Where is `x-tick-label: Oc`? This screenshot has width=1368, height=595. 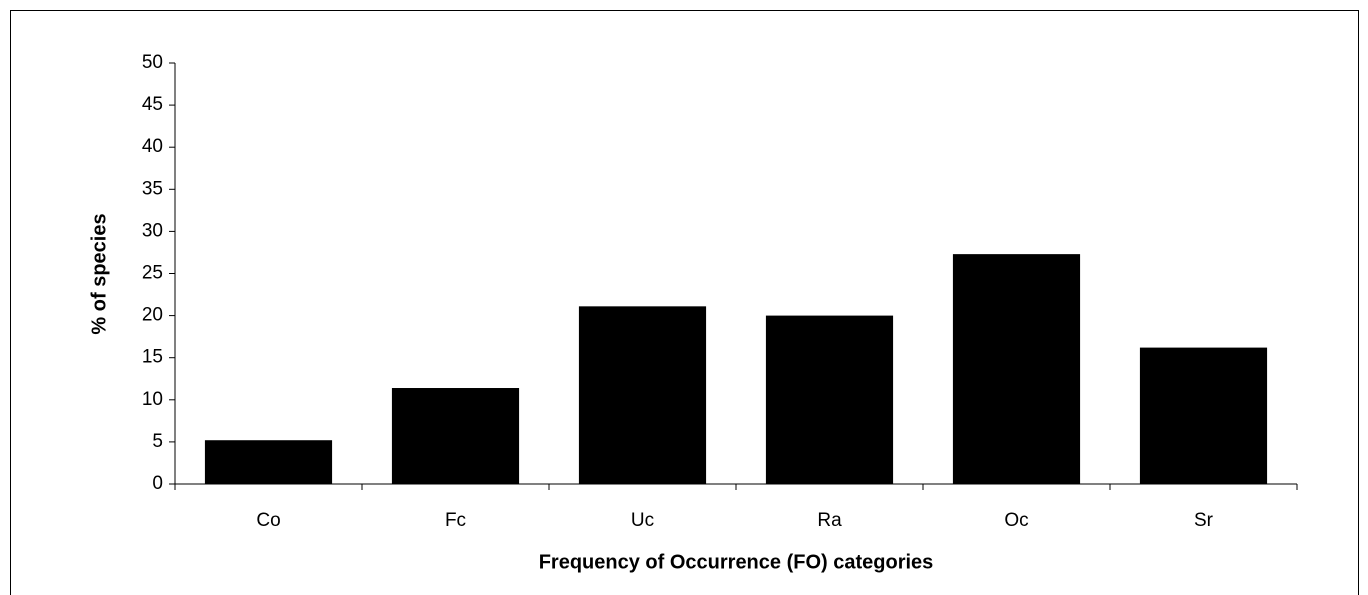 x-tick-label: Oc is located at coordinates (1016, 520).